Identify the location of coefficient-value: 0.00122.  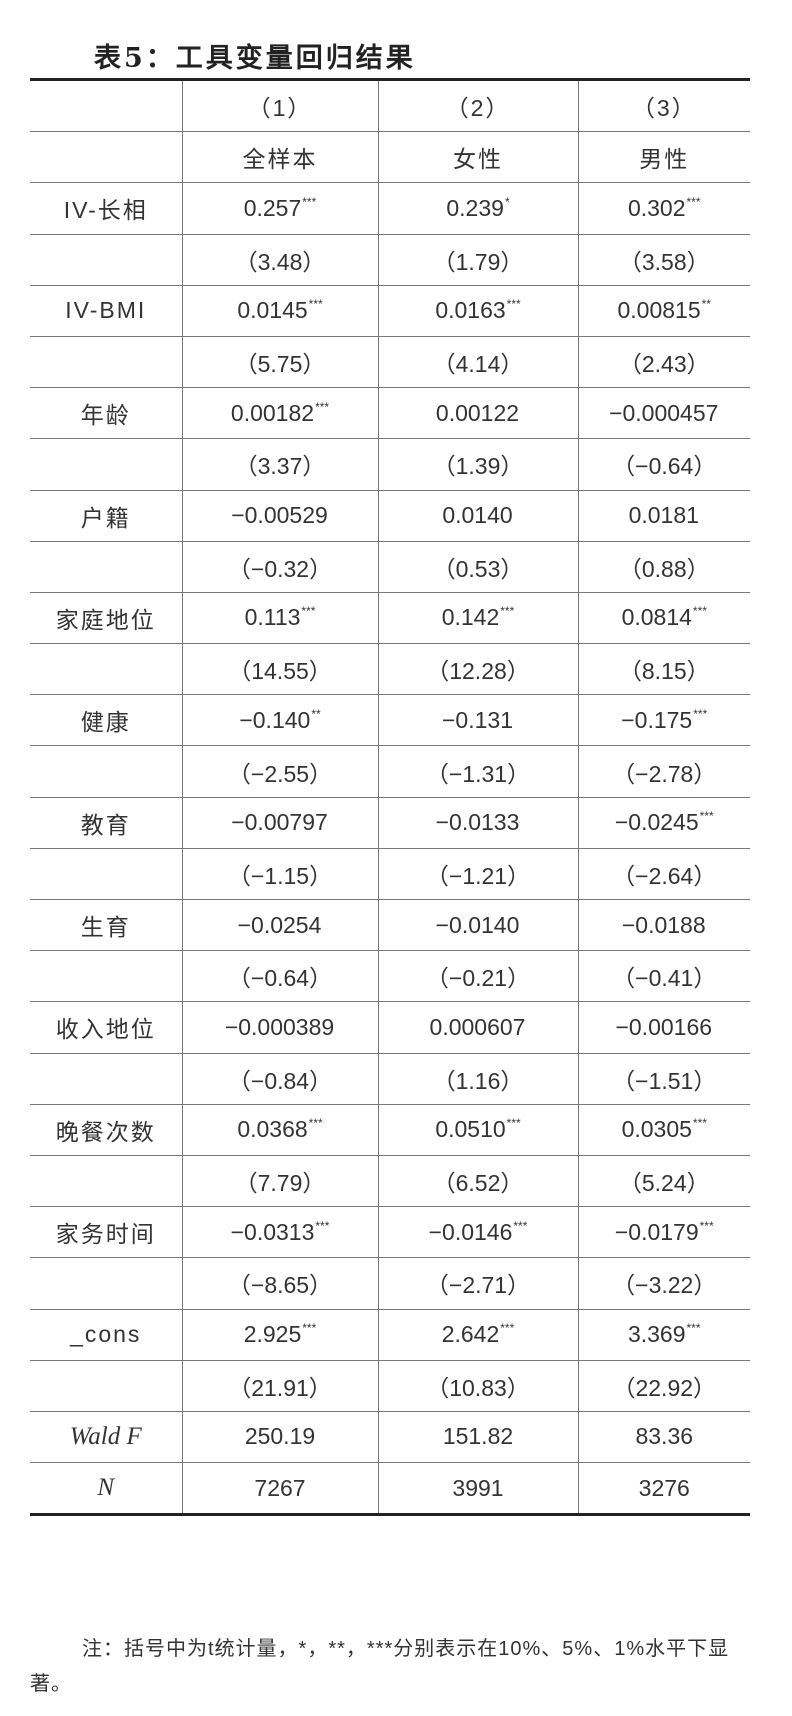
(477, 412).